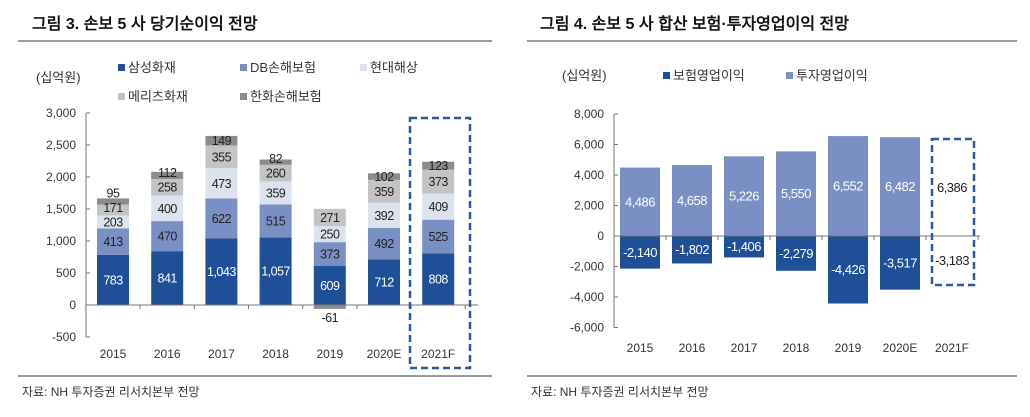 This screenshot has height=417, width=1030. Describe the element at coordinates (58, 77) in the screenshot. I see `chart1-unit-label: (십억원)` at that location.